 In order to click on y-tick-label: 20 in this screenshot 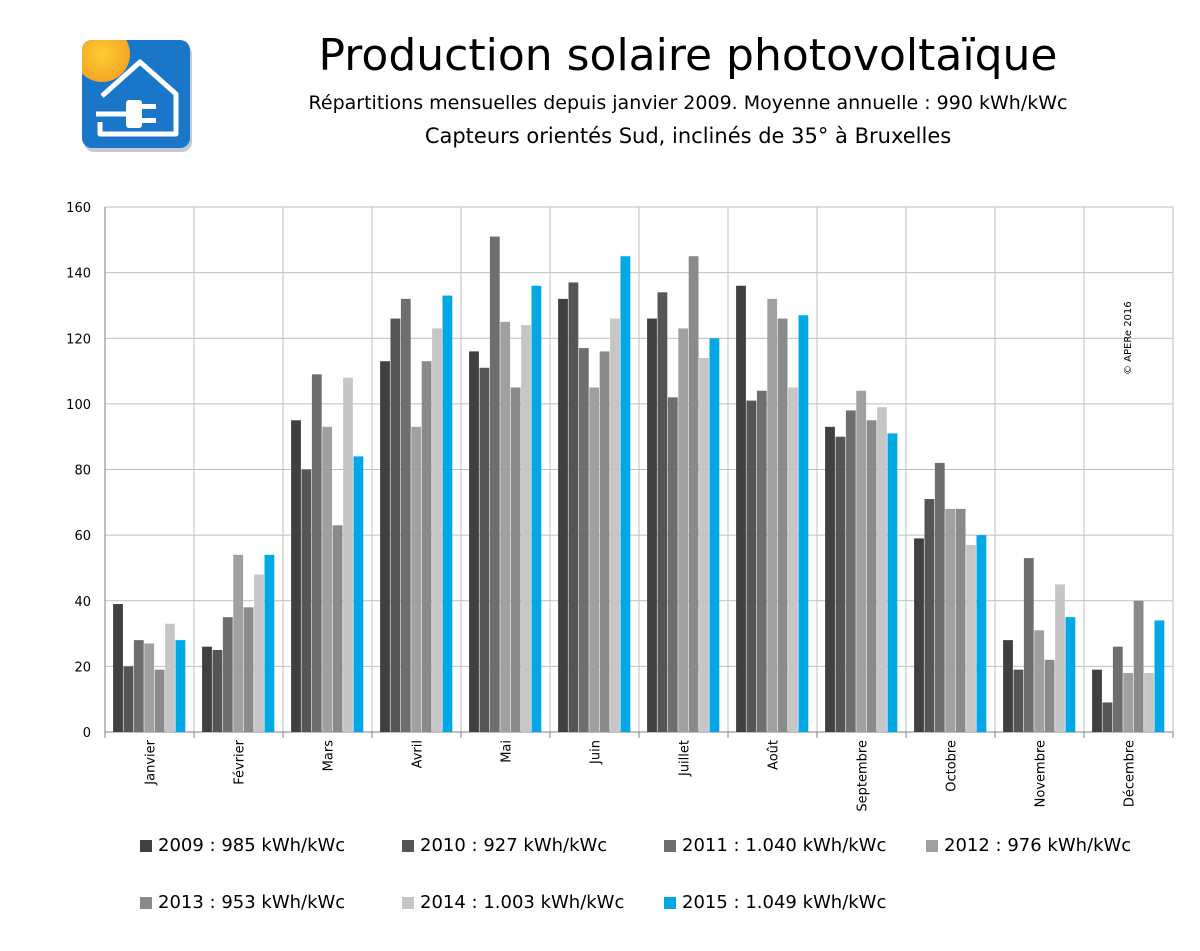, I will do `click(82, 667)`.